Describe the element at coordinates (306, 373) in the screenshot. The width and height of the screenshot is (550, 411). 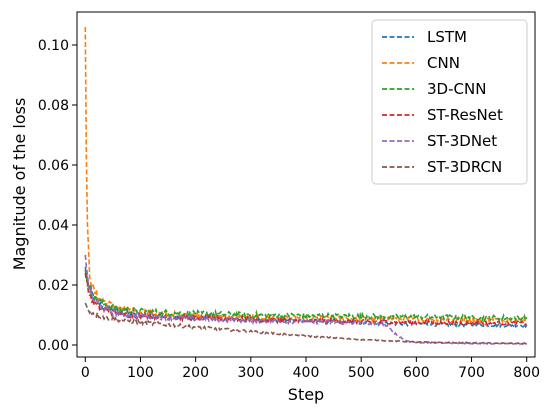
I see `x-tick-label: 400` at that location.